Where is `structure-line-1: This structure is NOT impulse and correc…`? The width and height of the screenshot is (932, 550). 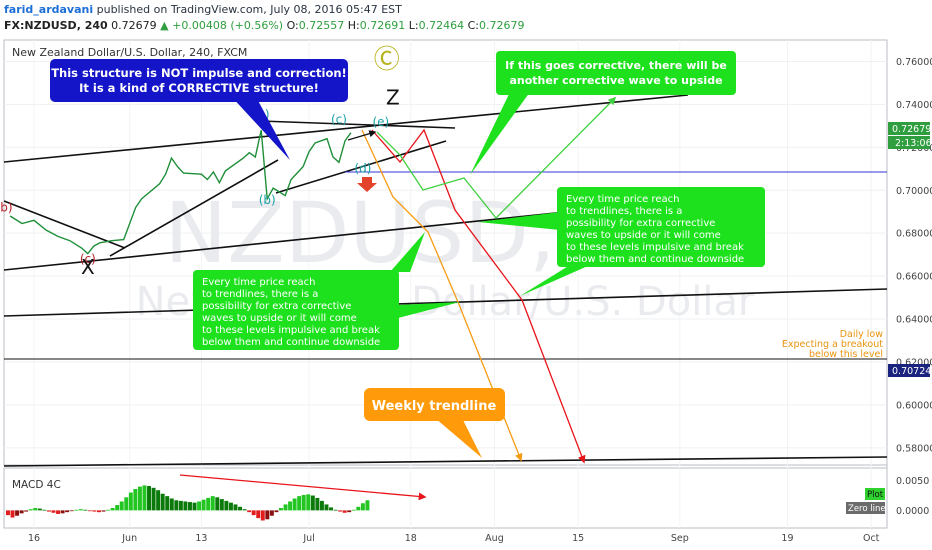 structure-line-1: This structure is NOT impulse and correc… is located at coordinates (199, 73).